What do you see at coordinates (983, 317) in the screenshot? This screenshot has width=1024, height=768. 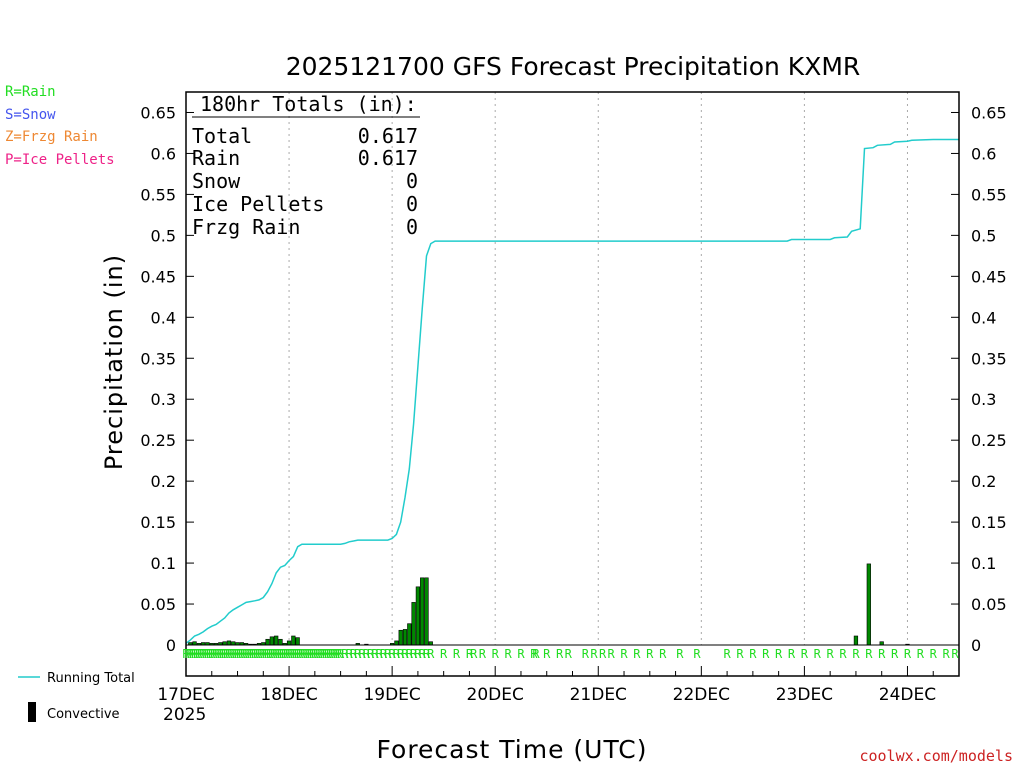 I see `y-tick-label-right: 0.4` at bounding box center [983, 317].